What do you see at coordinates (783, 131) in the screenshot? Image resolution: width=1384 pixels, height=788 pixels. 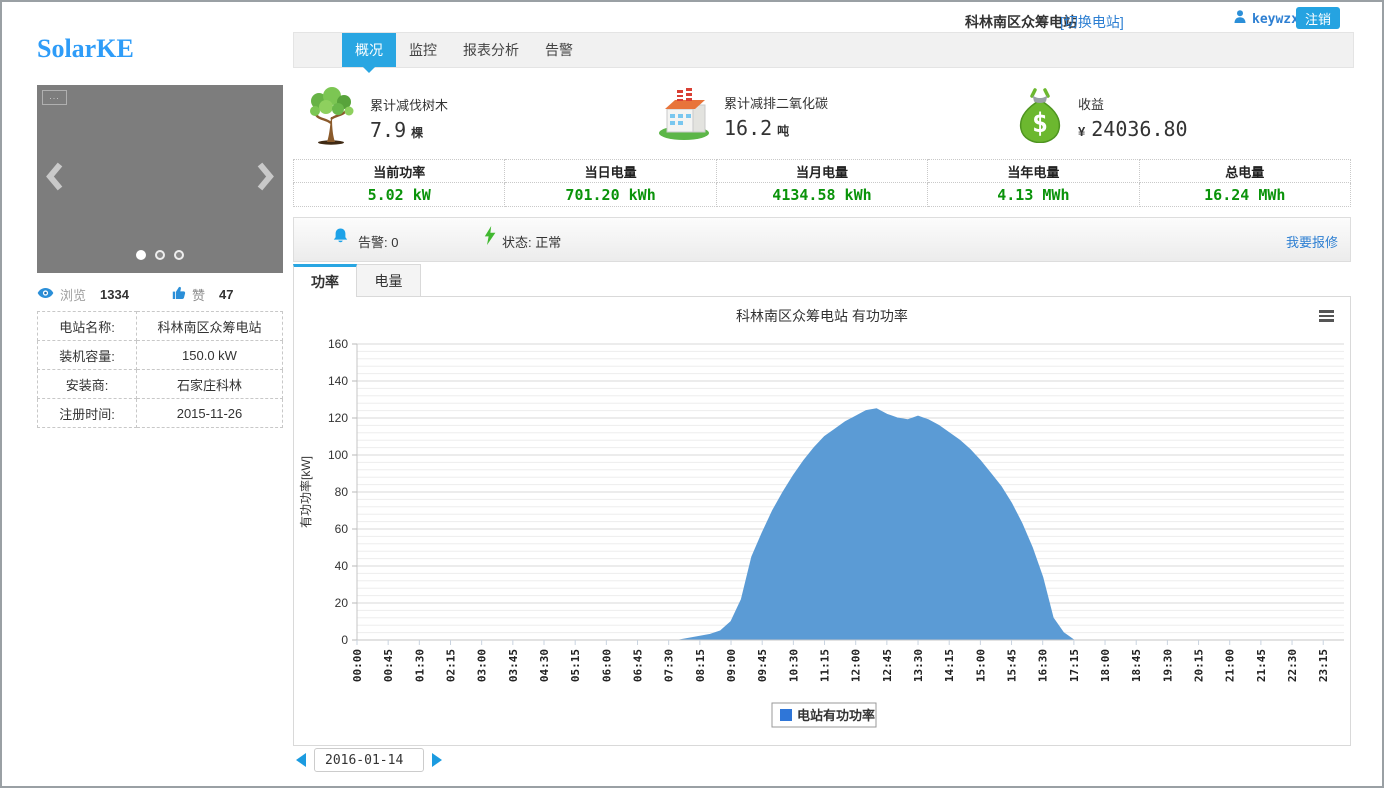 I see `eco-stat-unit: 吨` at bounding box center [783, 131].